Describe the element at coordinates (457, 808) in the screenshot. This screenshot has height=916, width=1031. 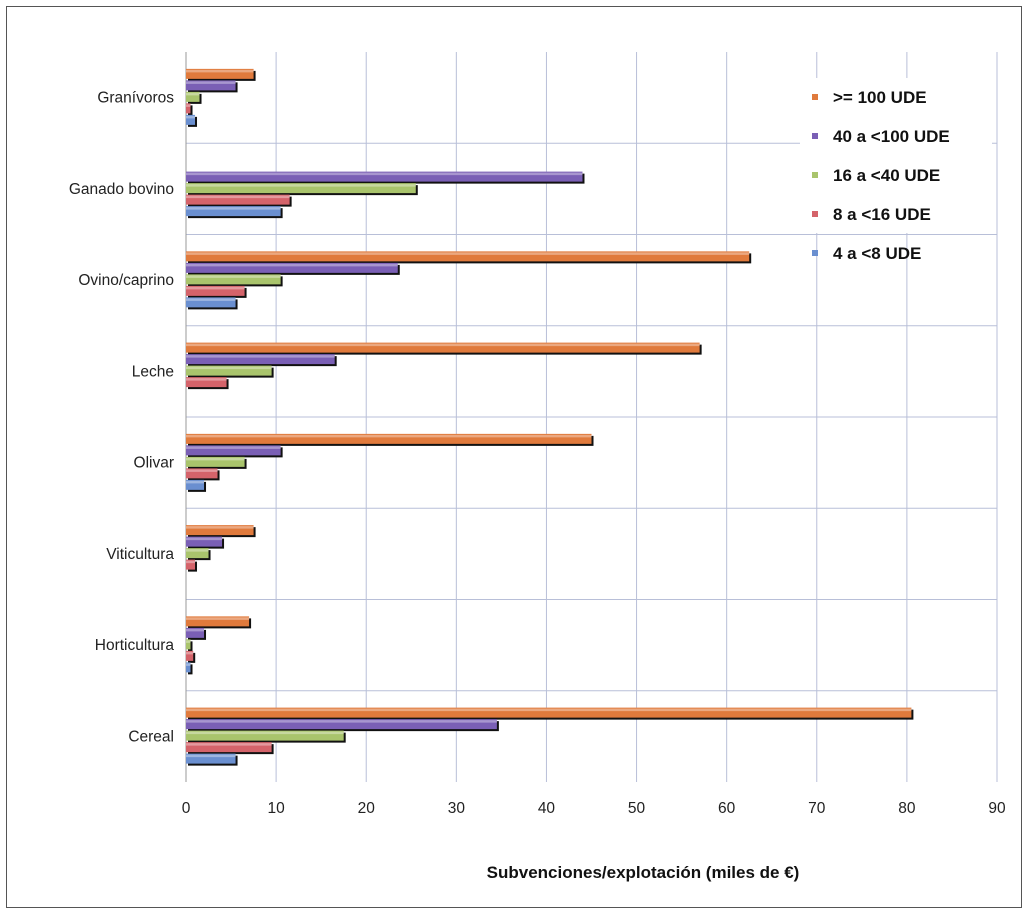
I see `x-tick-label: 30` at that location.